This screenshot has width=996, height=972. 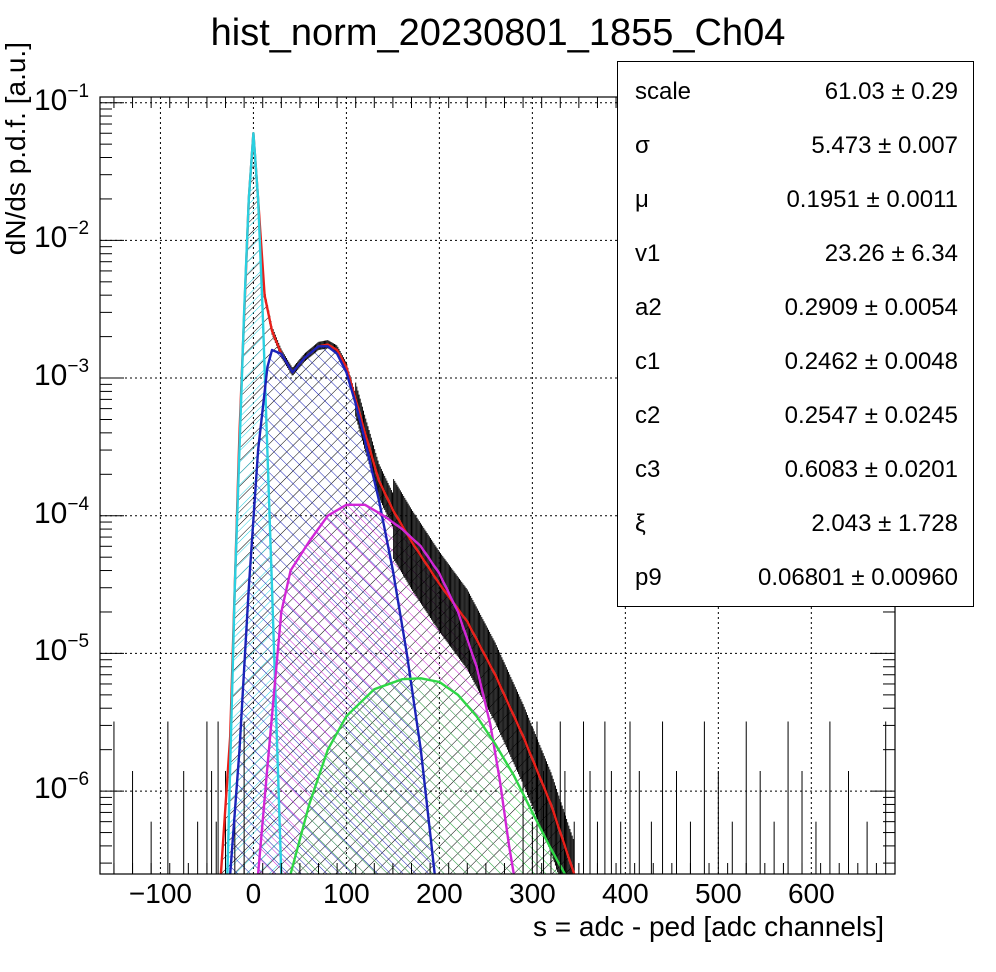 What do you see at coordinates (795, 92) in the screenshot?
I see `stats-row: scale 61.03 ± 0.29` at bounding box center [795, 92].